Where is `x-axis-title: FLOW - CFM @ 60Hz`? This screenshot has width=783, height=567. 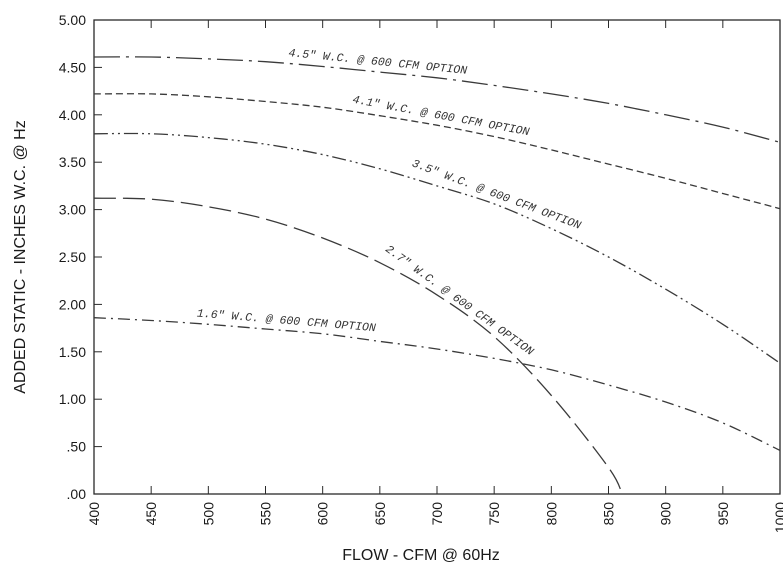
x-axis-title: FLOW - CFM @ 60Hz is located at coordinates (421, 555).